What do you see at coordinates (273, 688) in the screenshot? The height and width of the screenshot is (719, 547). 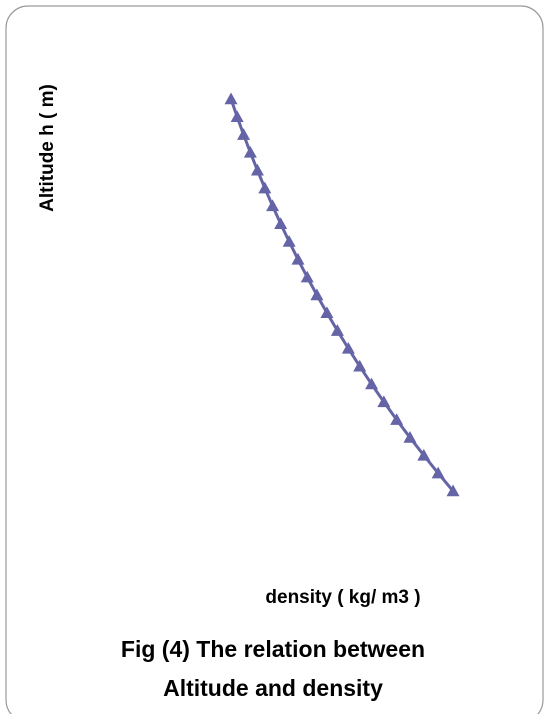 I see `caption-line: Altitude and density` at bounding box center [273, 688].